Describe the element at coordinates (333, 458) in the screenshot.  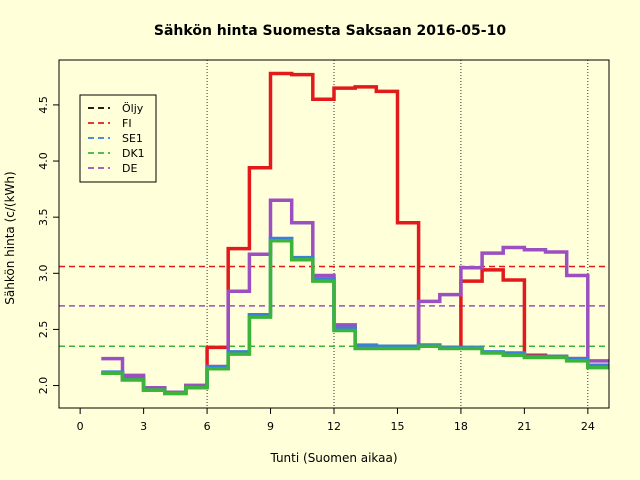
I see `x-axis-label: Tunti (Suomen aikaa)` at that location.